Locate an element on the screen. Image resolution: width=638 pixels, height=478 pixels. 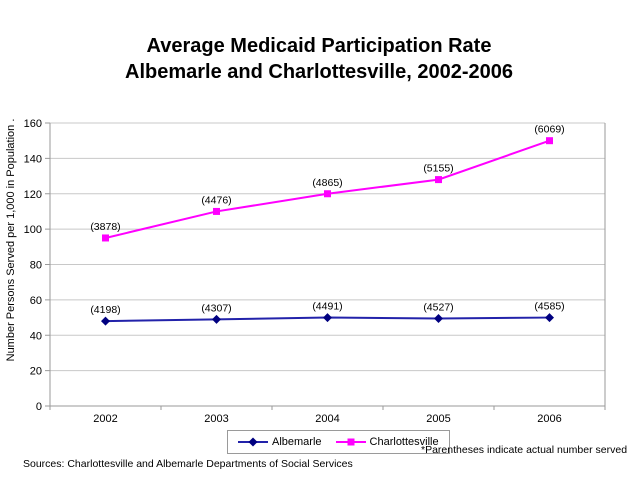
y-axis-tick-label: 160 is located at coordinates (33, 124).